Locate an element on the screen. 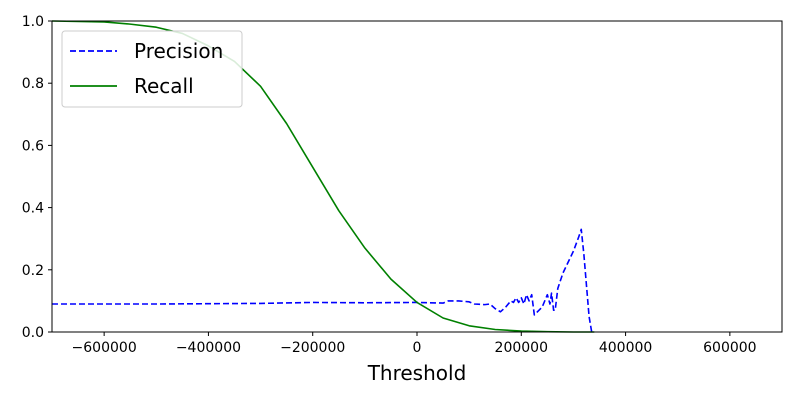 The image size is (800, 400). legend-label-precision: Precision is located at coordinates (178, 51).